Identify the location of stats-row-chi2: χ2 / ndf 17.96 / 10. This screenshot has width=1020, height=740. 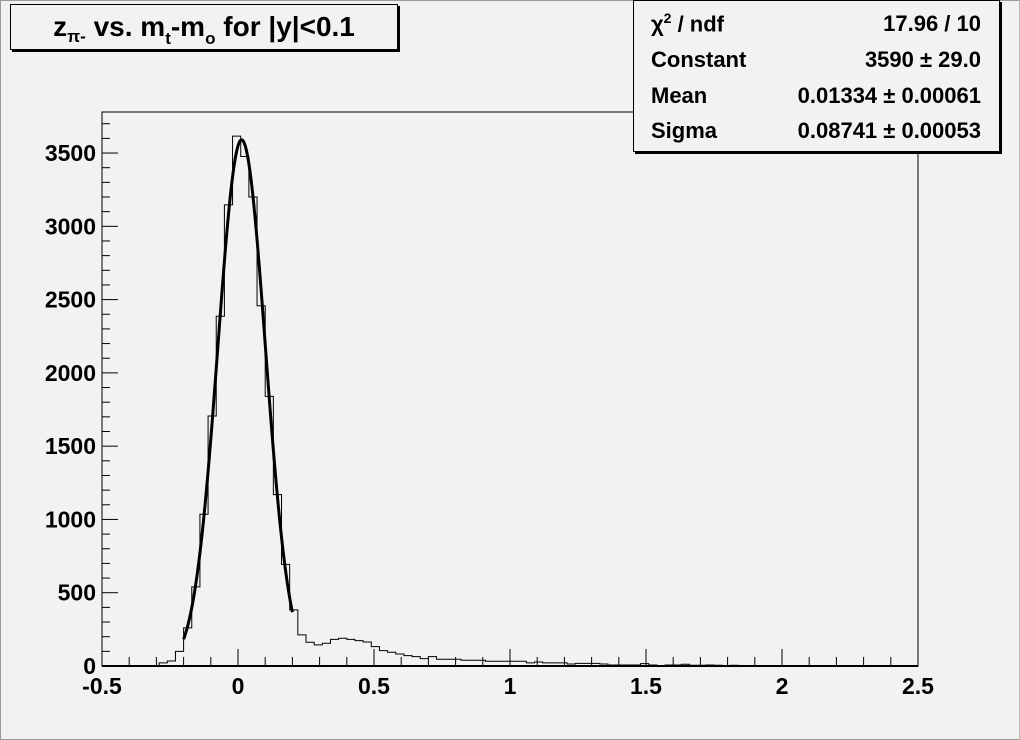
(816, 24).